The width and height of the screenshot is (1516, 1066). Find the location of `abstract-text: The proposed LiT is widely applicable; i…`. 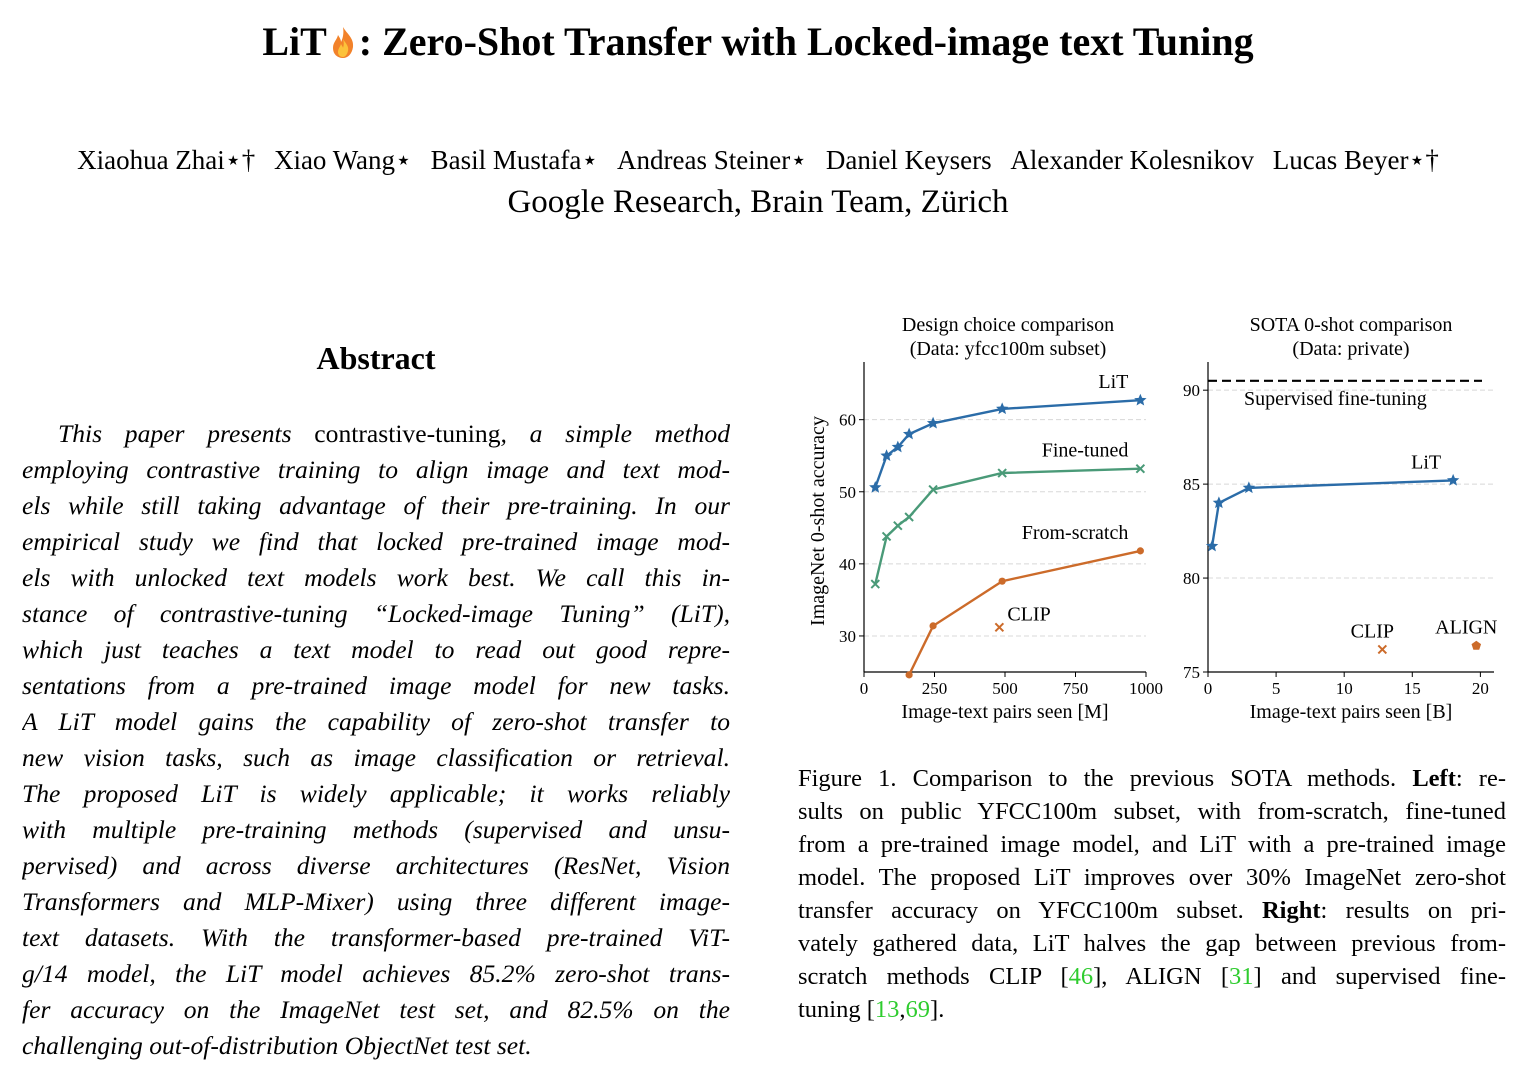

abstract-text: The proposed LiT is widely applicable; i… is located at coordinates (376, 793).